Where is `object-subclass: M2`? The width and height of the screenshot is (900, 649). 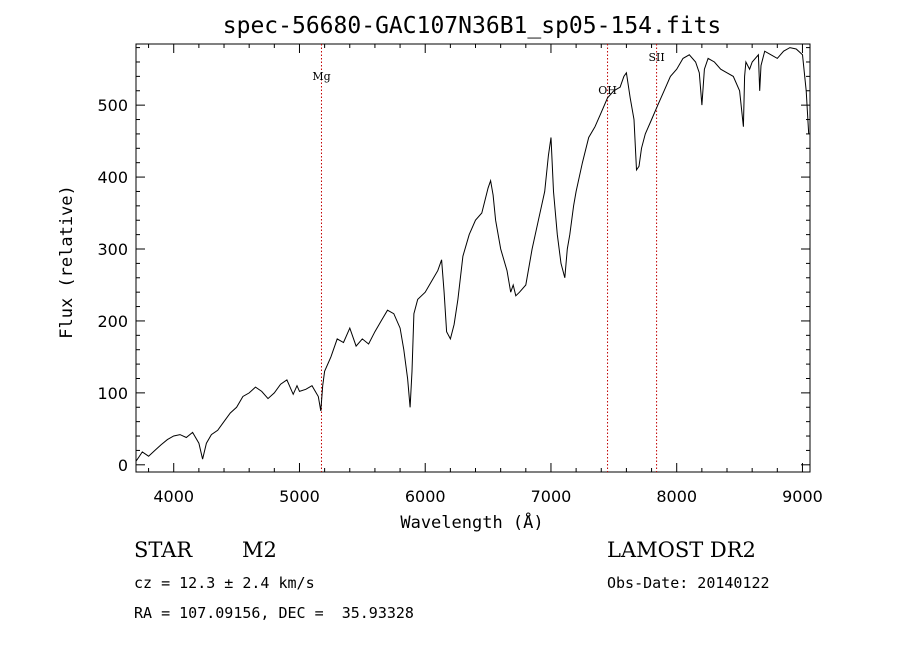 object-subclass: M2 is located at coordinates (259, 550).